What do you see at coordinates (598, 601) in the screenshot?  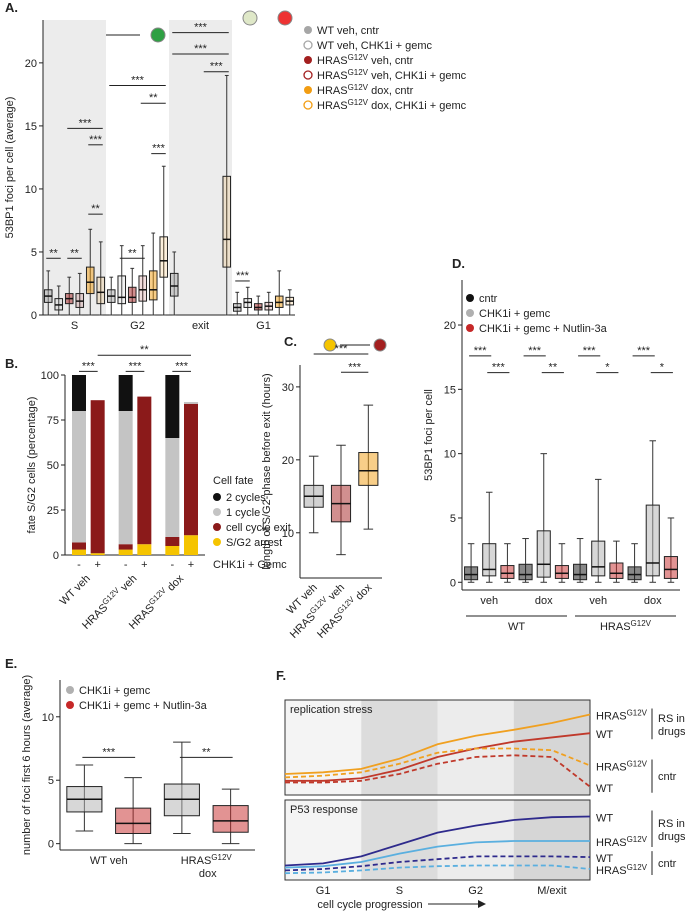 I see `x-tick-label: veh` at bounding box center [598, 601].